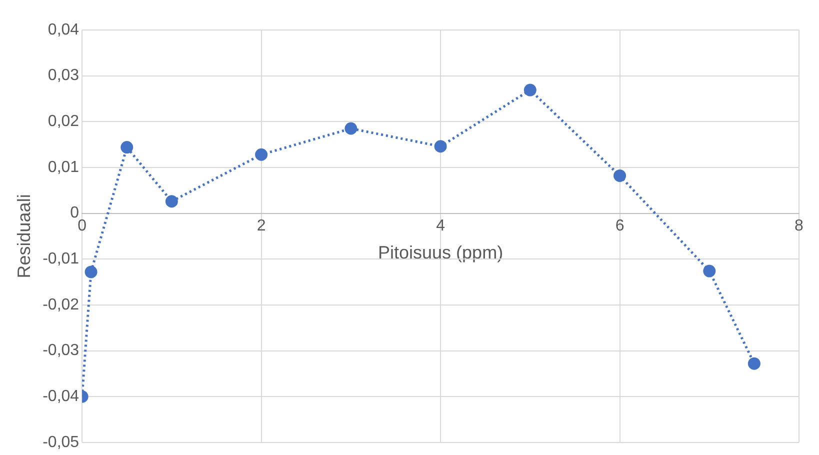  Describe the element at coordinates (24, 236) in the screenshot. I see `y-axis-title: Residuaali` at that location.